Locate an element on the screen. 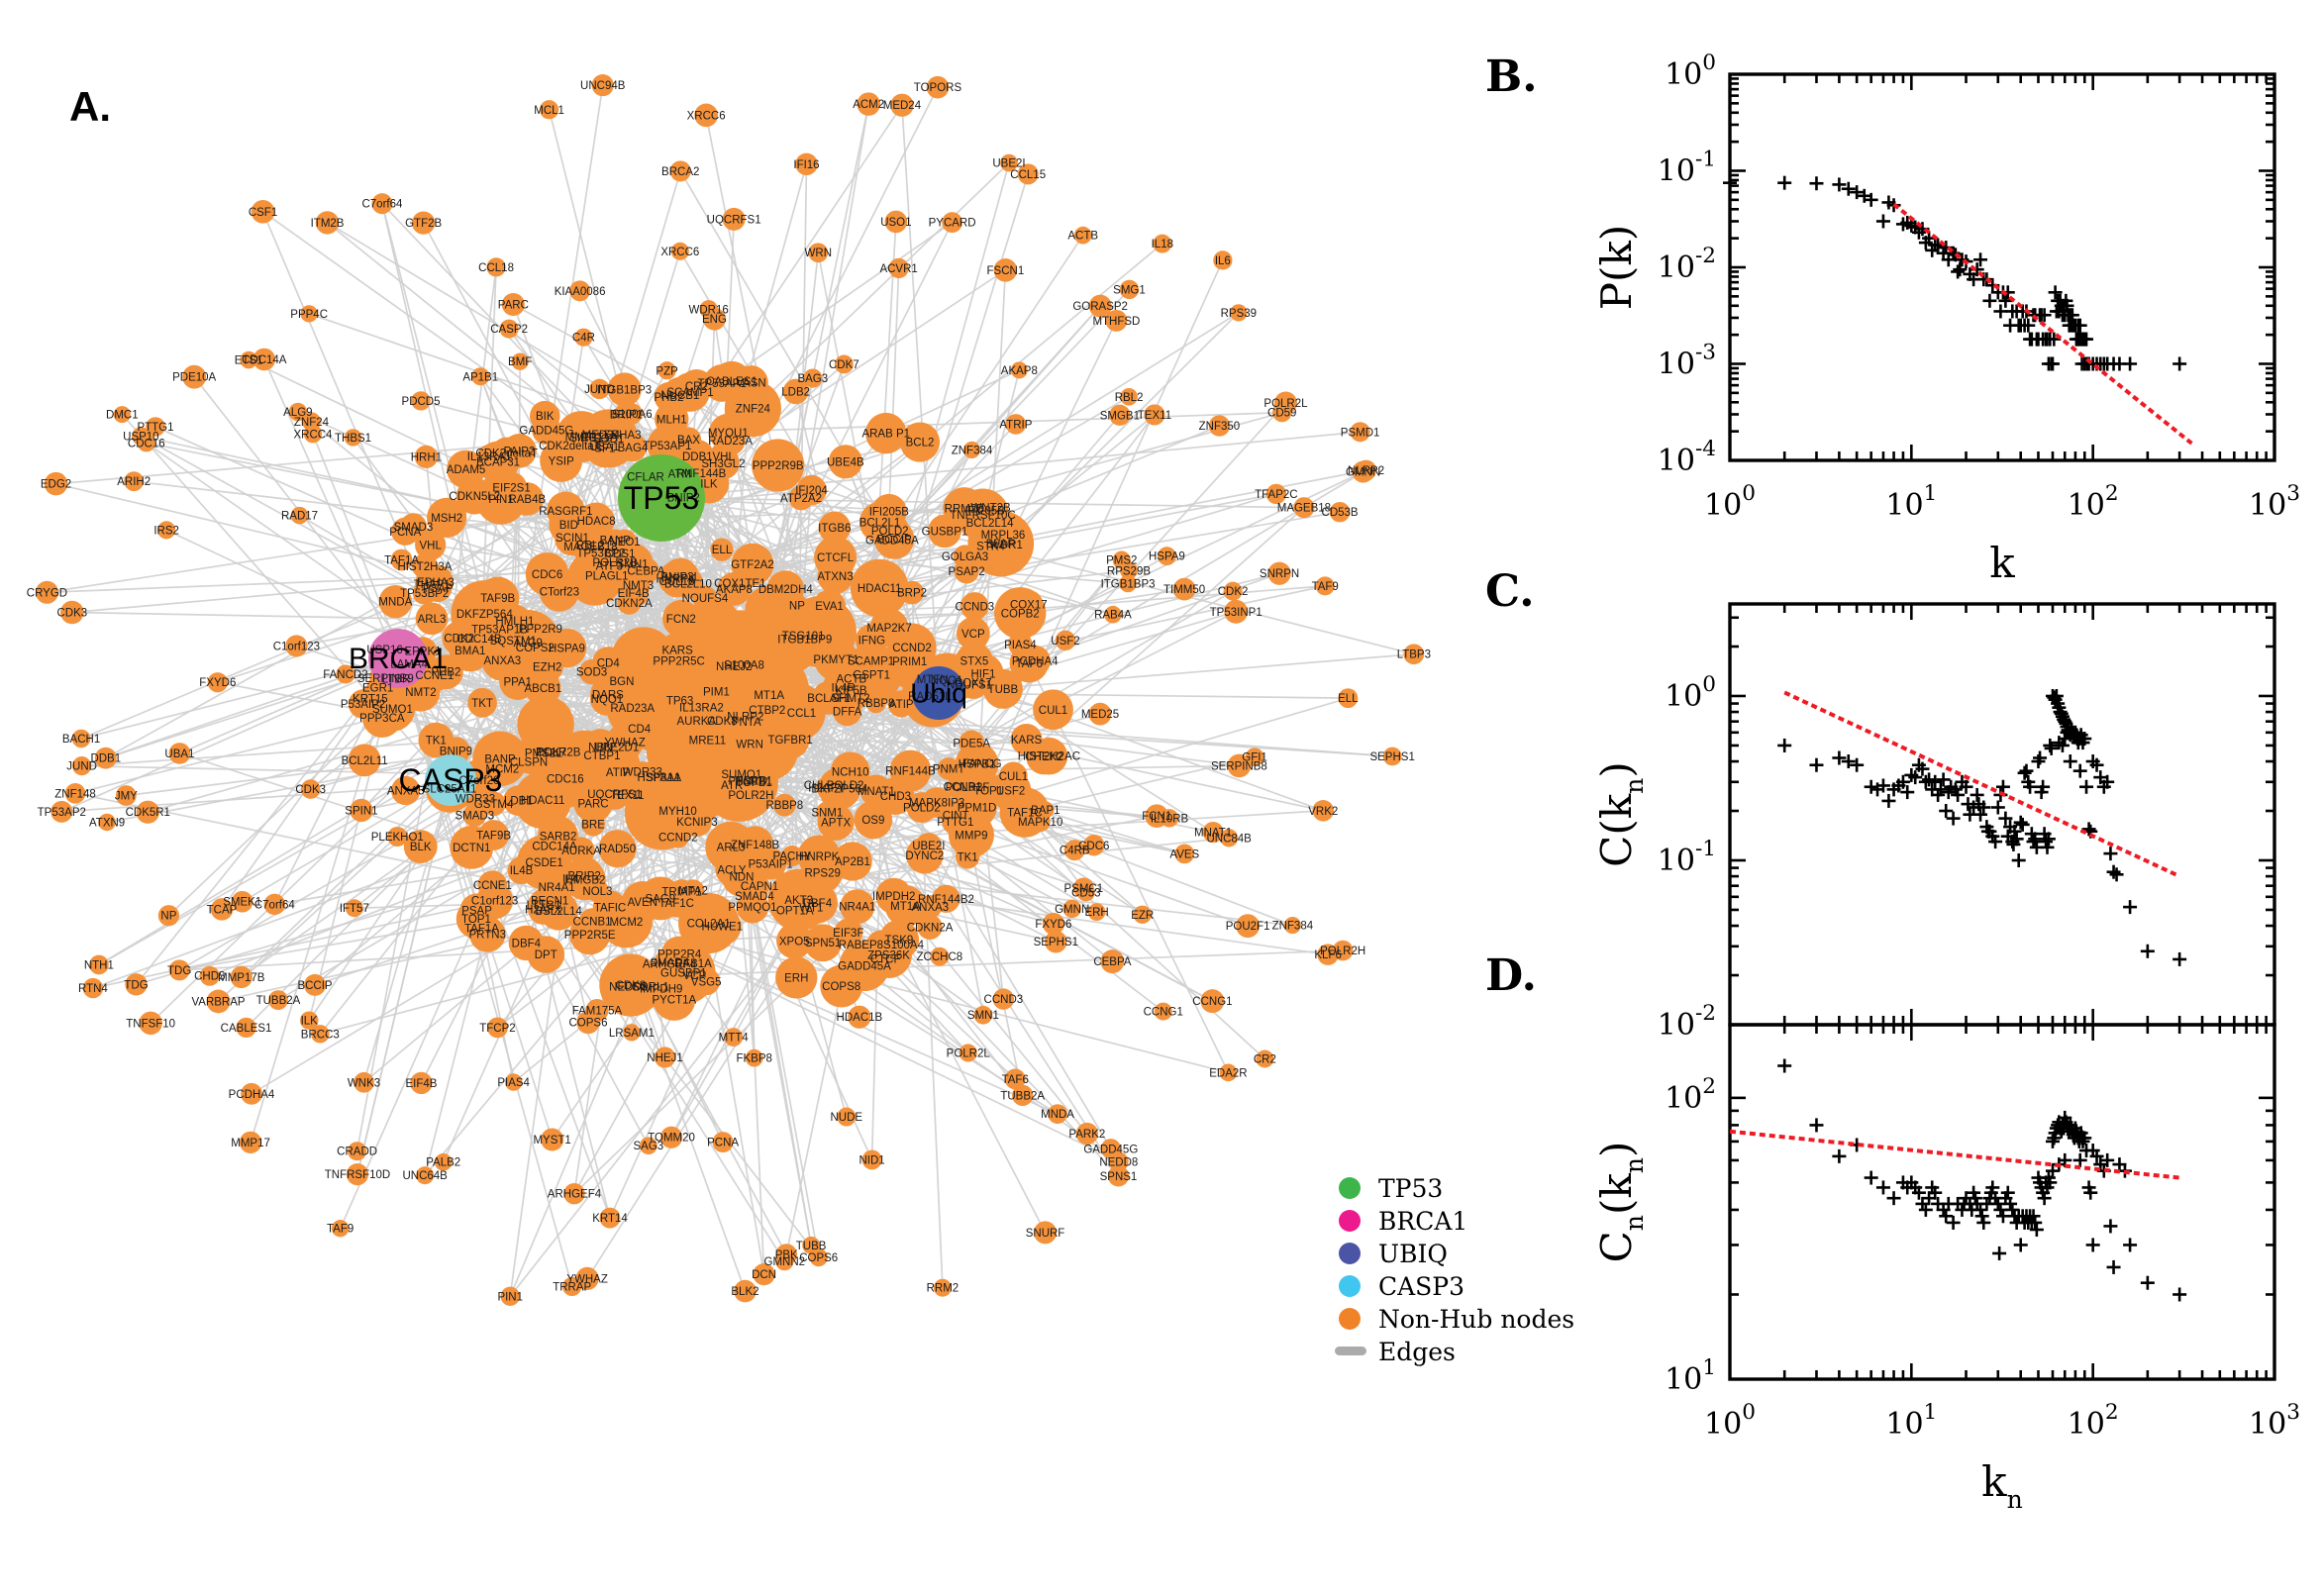  node-label: DBF4 is located at coordinates (527, 943).